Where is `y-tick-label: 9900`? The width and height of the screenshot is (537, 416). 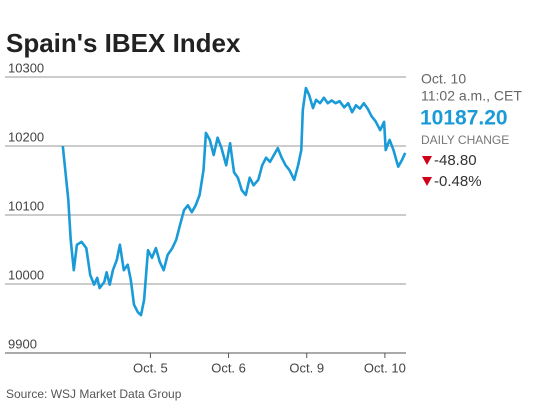
y-tick-label: 9900 is located at coordinates (22, 343).